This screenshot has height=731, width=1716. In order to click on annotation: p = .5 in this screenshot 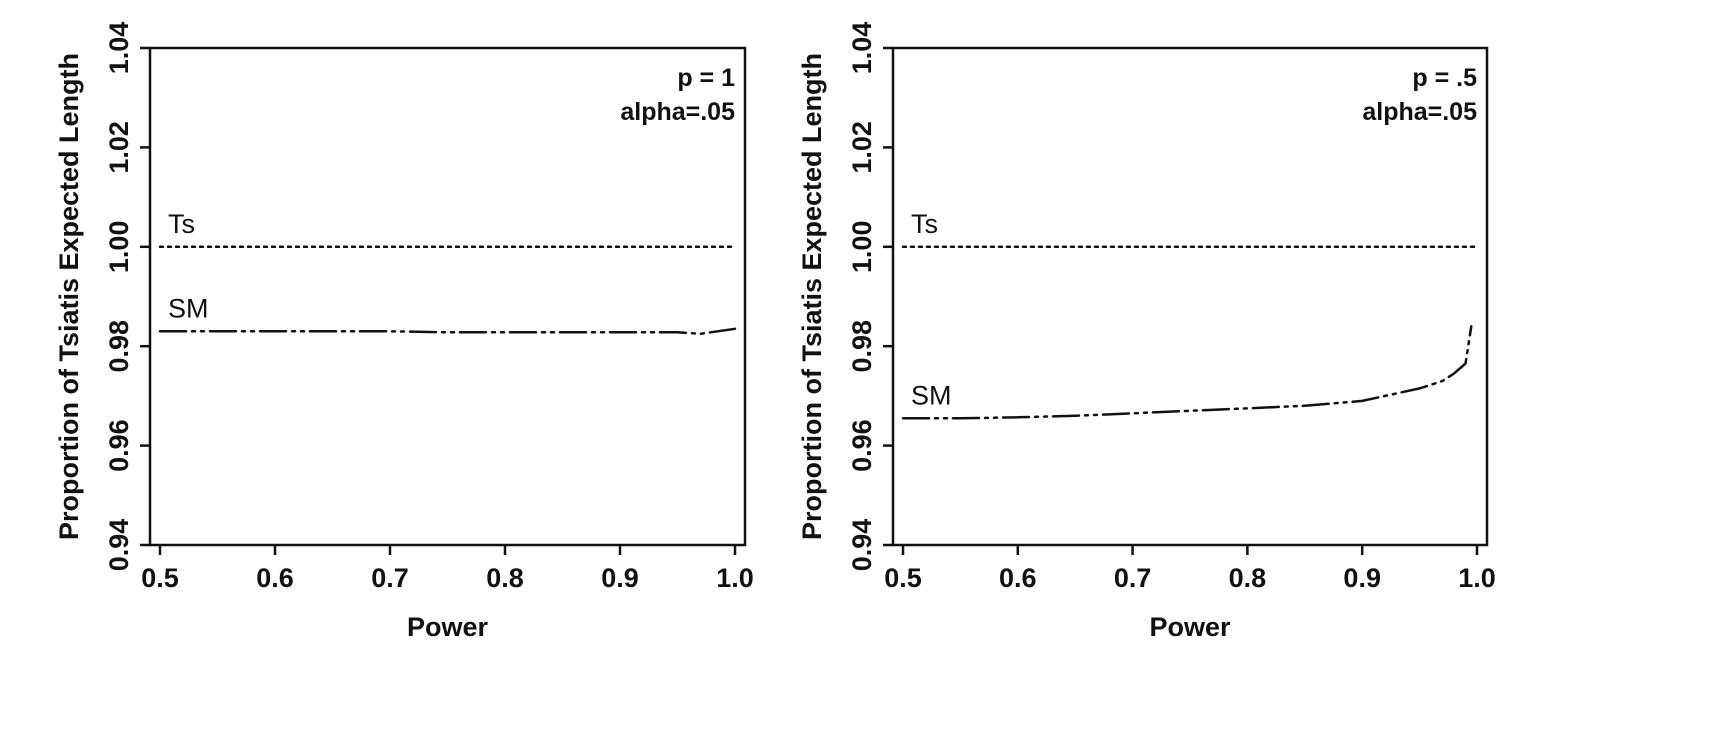, I will do `click(1444, 78)`.